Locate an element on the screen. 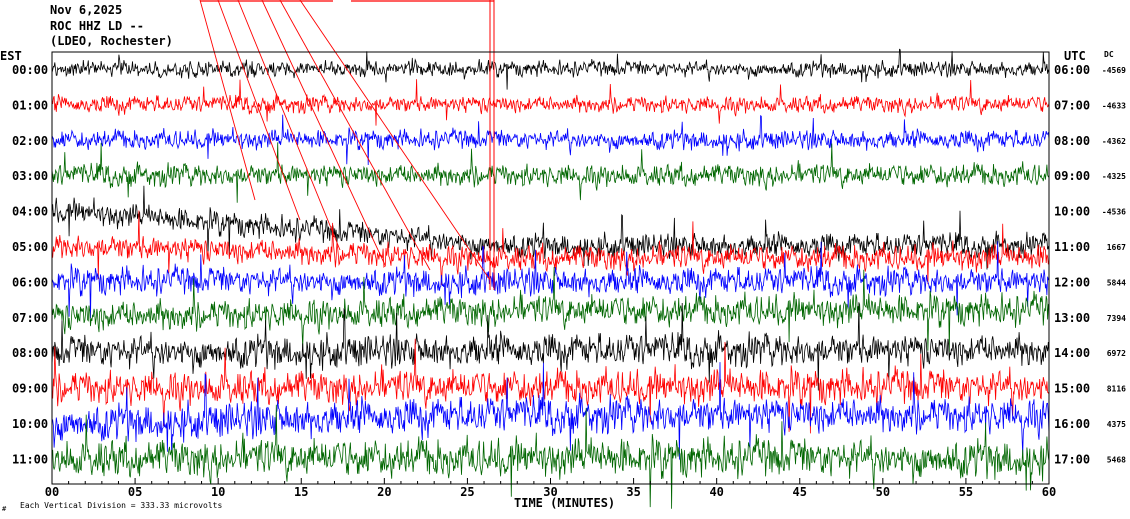 Image resolution: width=1130 pixels, height=519 pixels. x-tick-label: 50 is located at coordinates (883, 492).